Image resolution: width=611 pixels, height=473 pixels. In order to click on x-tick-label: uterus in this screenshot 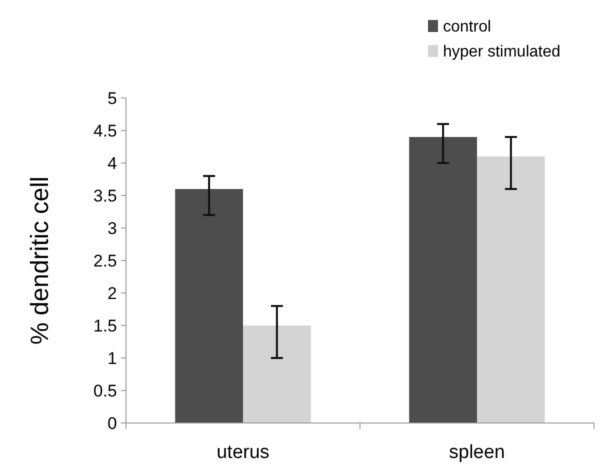, I will do `click(243, 452)`.